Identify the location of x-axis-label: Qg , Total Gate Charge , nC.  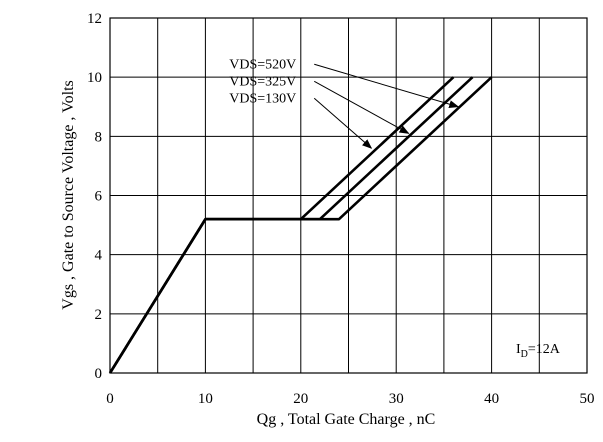
(346, 419).